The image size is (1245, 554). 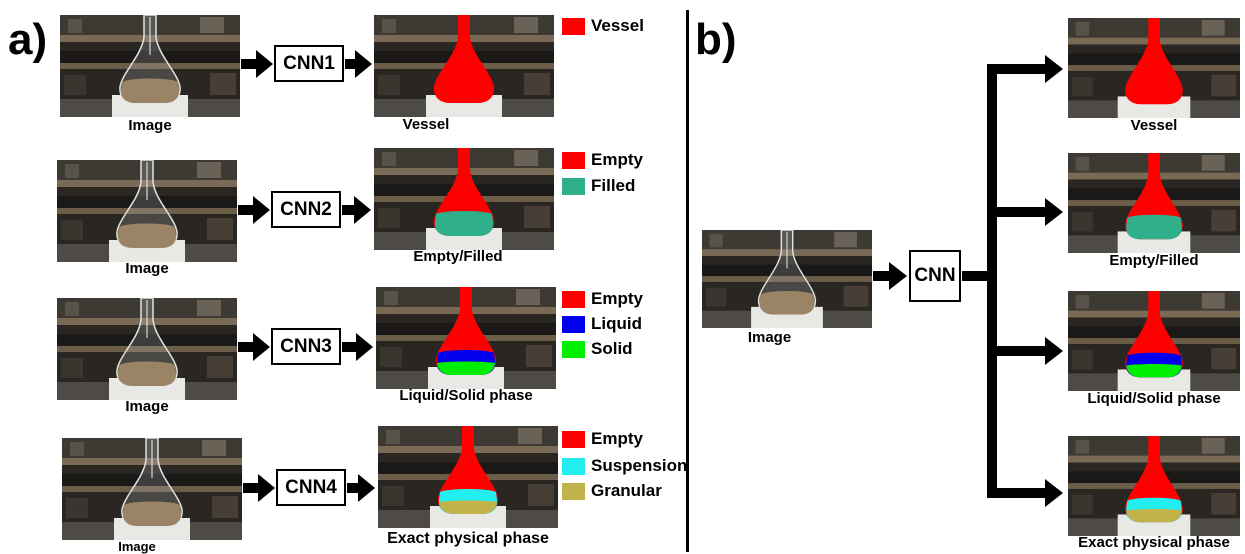 What do you see at coordinates (626, 490) in the screenshot?
I see `legend-label: Granular` at bounding box center [626, 490].